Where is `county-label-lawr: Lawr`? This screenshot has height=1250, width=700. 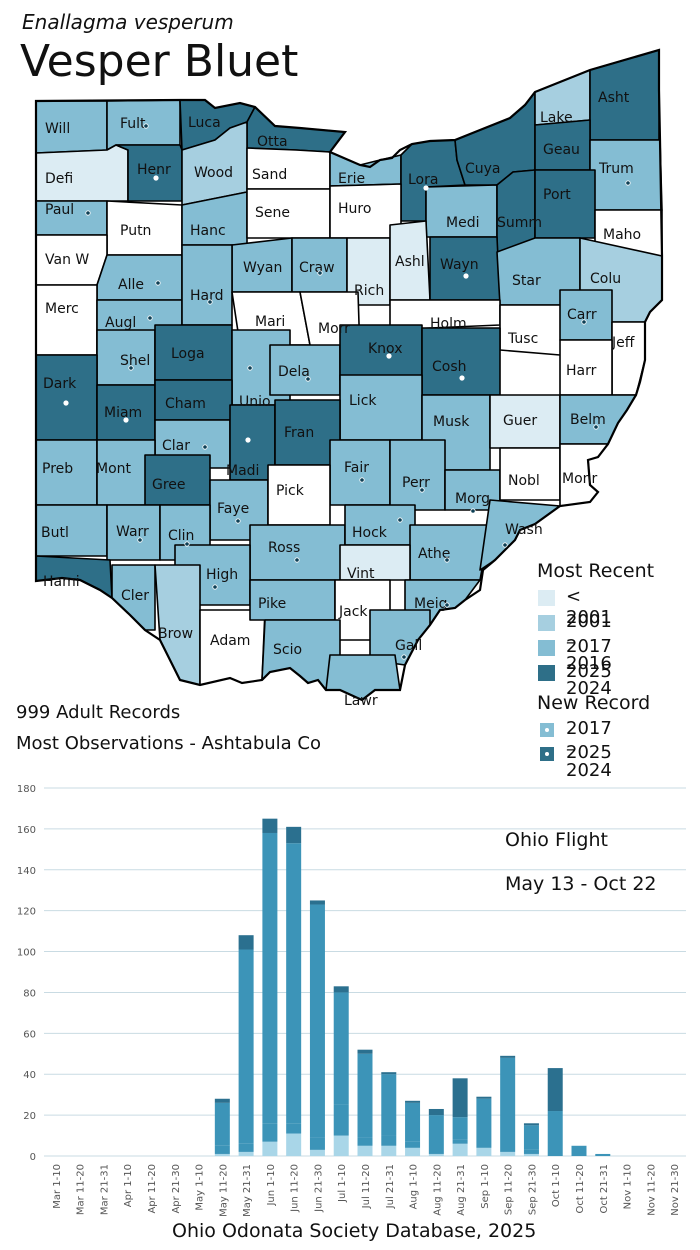 county-label-lawr: Lawr is located at coordinates (361, 701).